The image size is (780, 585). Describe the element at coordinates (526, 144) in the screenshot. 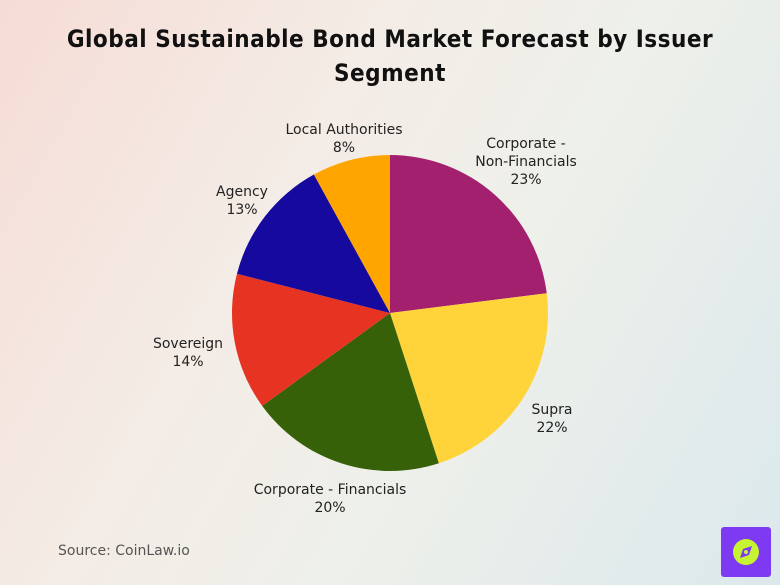

I see `slice-name-label: Corporate -` at that location.